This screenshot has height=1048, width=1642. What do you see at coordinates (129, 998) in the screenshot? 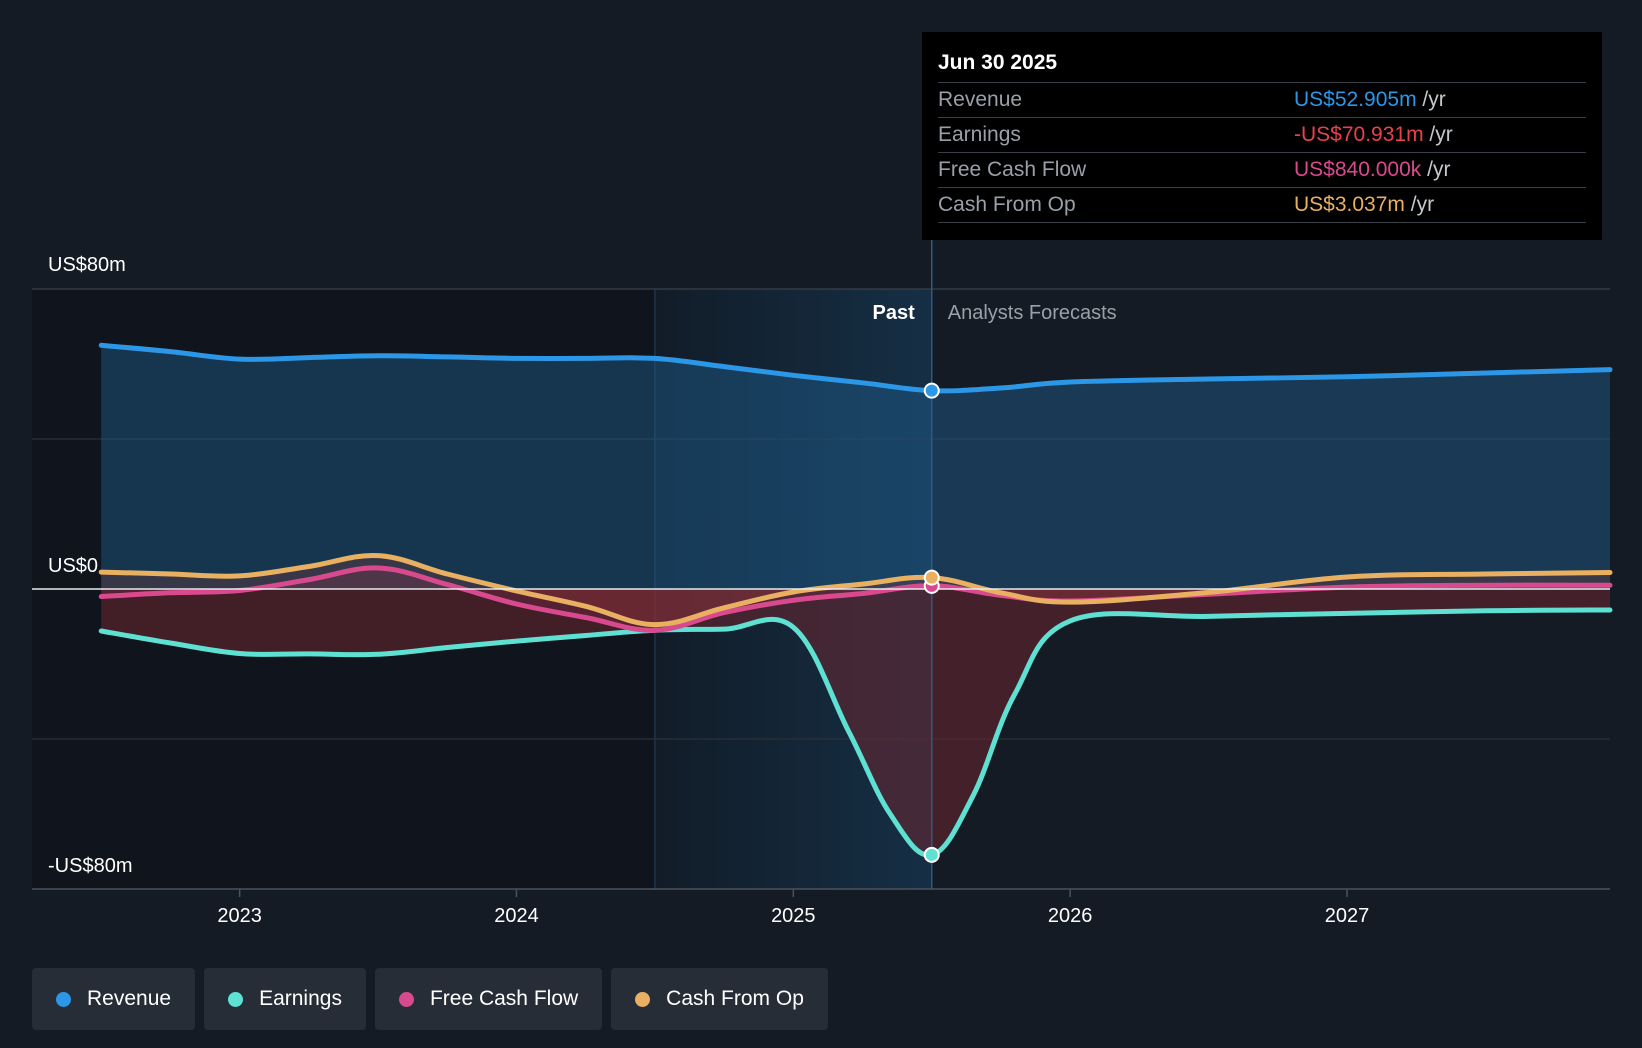
I see `legend-label: Revenue` at bounding box center [129, 998].